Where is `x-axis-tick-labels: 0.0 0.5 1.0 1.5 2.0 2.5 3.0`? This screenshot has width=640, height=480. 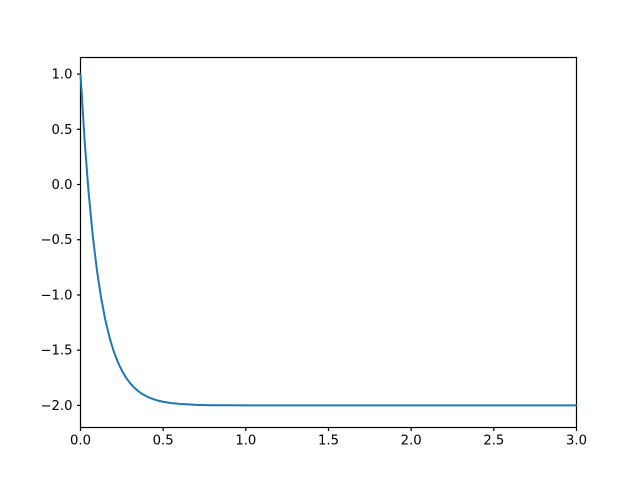 x-axis-tick-labels: 0.0 0.5 1.0 1.5 2.0 2.5 3.0 is located at coordinates (328, 440).